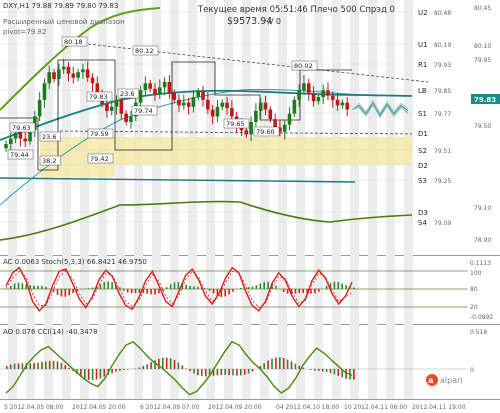 Image resolution: width=500 pixels, height=413 pixels. I want to click on time-axis-label: 5 2012.04.05 08:00, so click(33, 407).